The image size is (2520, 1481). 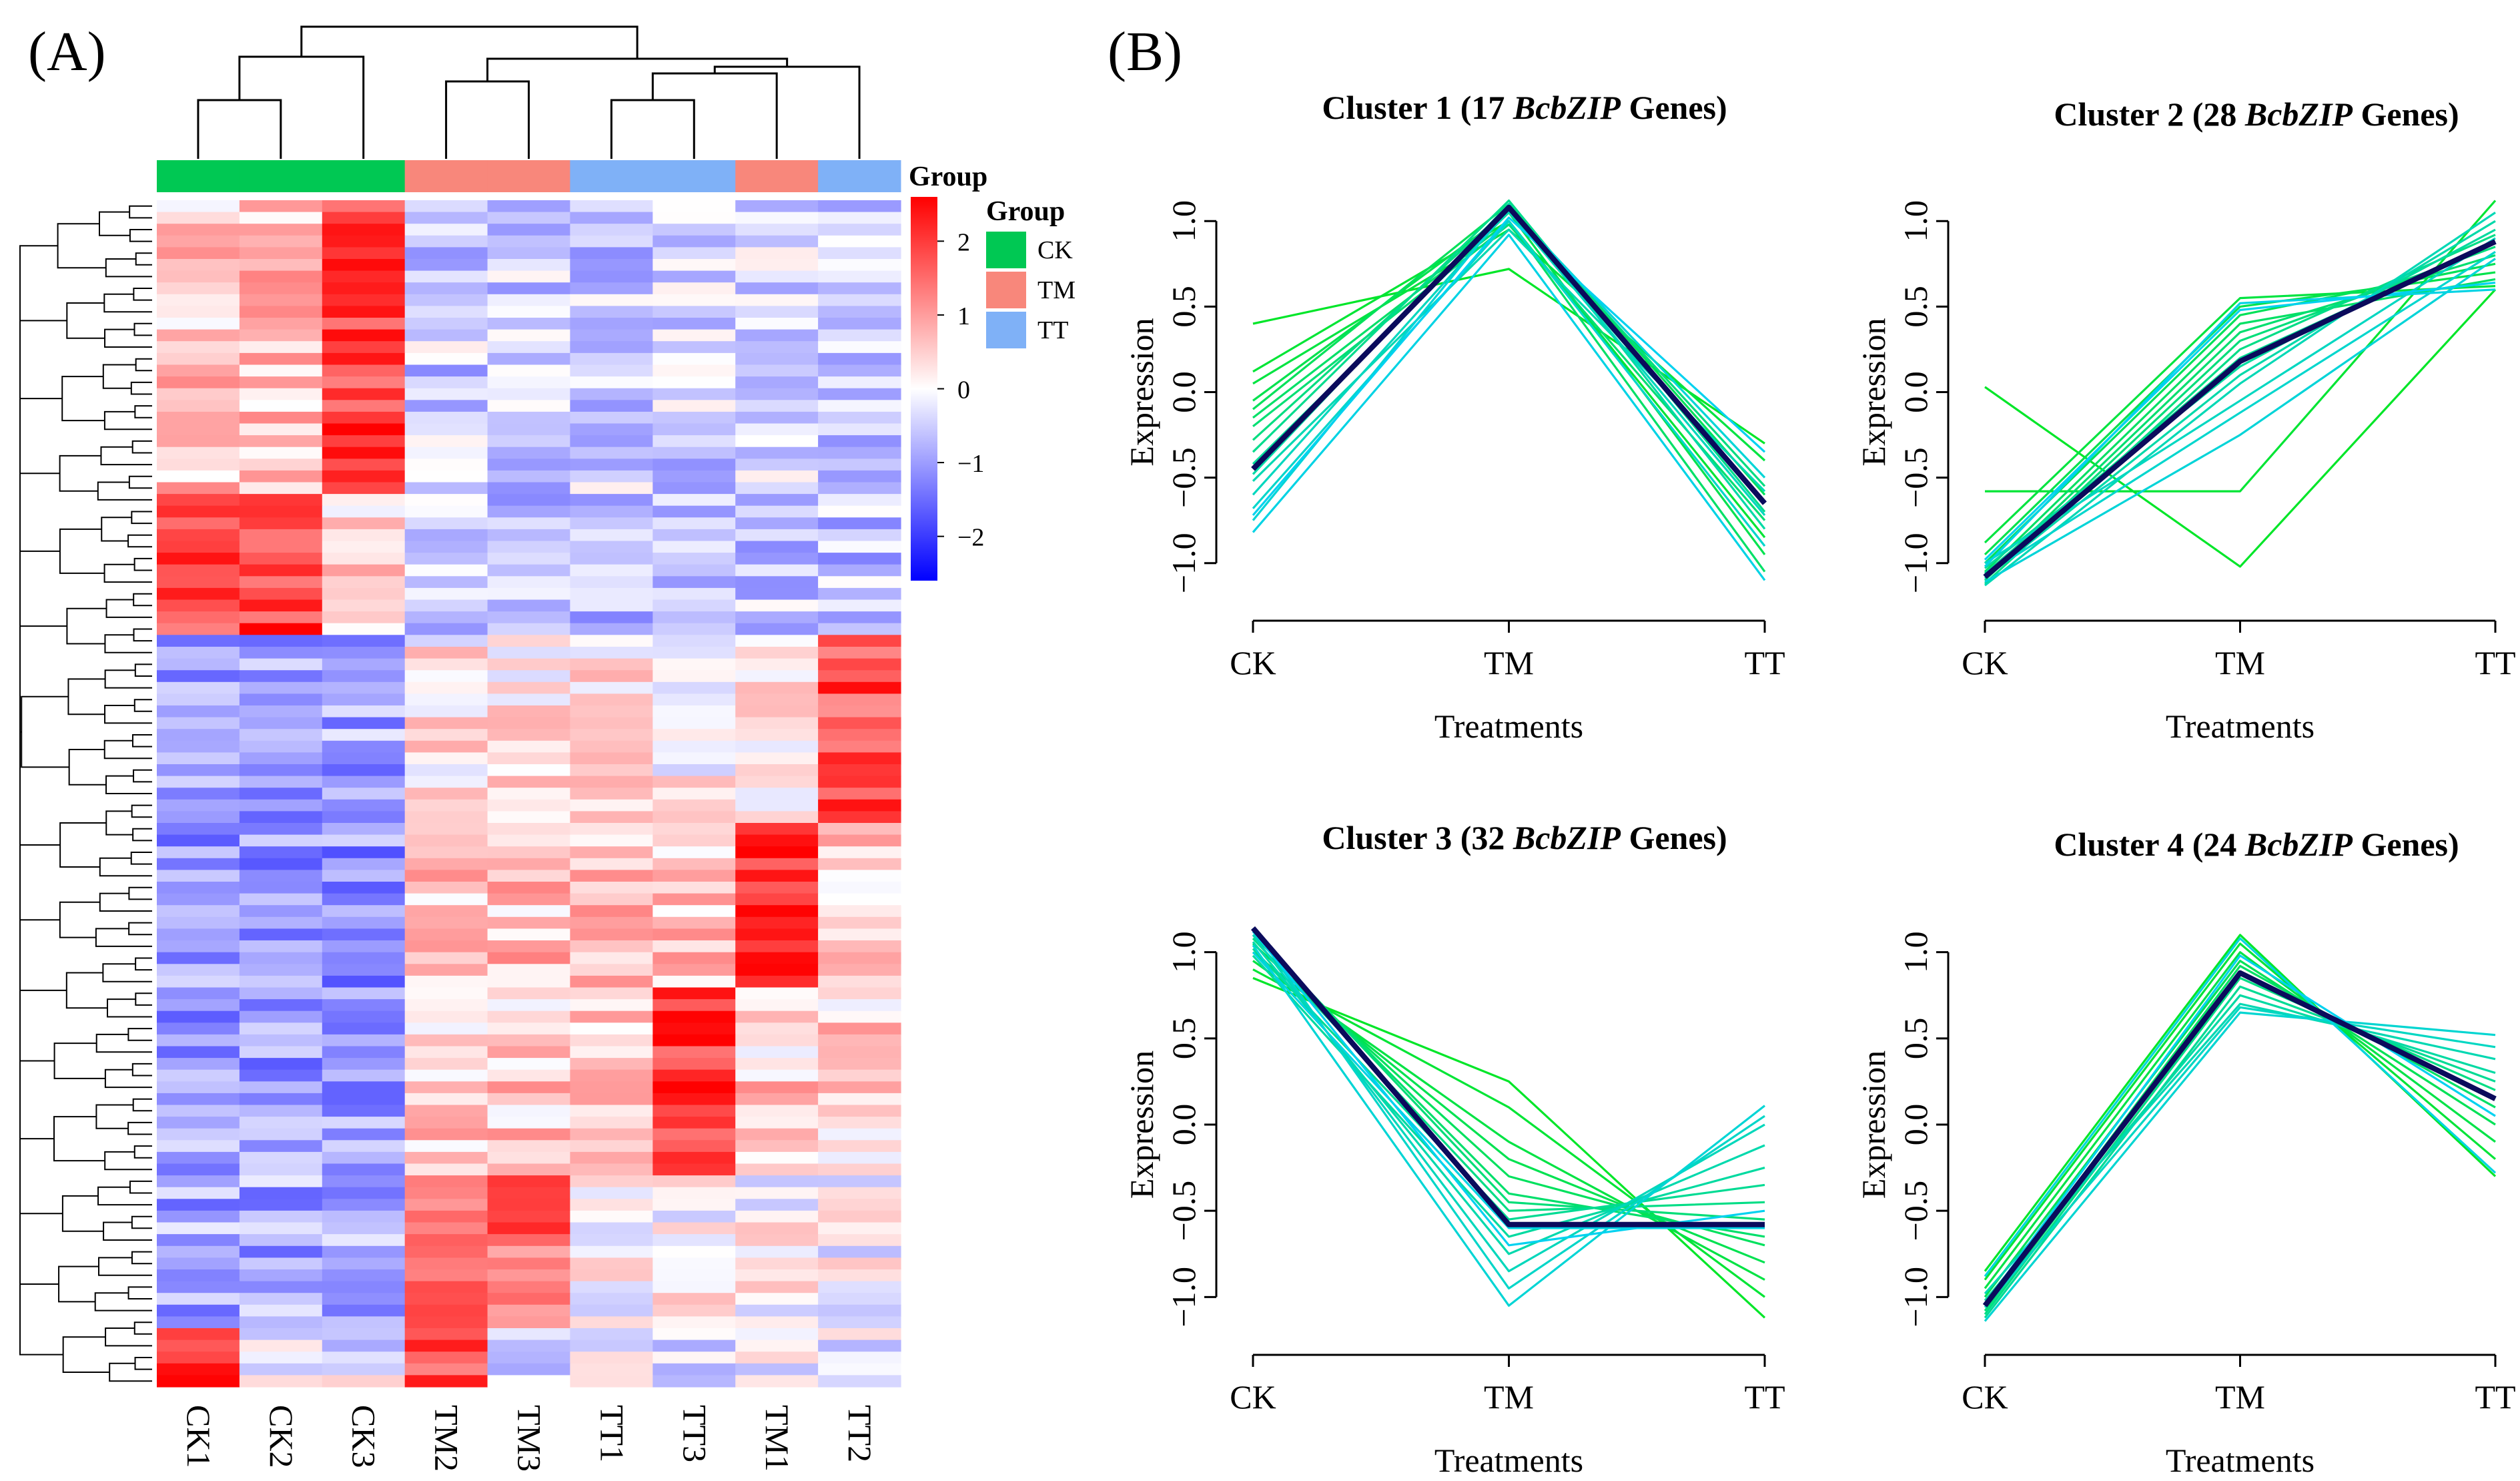 What do you see at coordinates (2240, 663) in the screenshot?
I see `x-tick-label: TM` at bounding box center [2240, 663].